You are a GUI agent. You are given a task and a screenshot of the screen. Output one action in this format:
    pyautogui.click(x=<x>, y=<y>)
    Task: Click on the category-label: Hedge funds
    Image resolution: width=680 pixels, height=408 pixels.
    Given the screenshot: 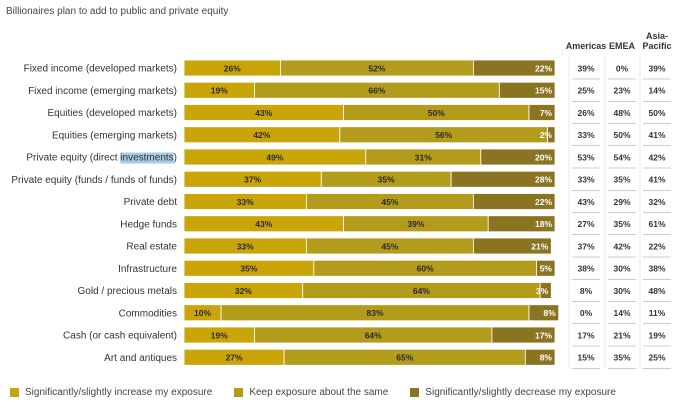 What is the action you would take?
    pyautogui.click(x=148, y=224)
    